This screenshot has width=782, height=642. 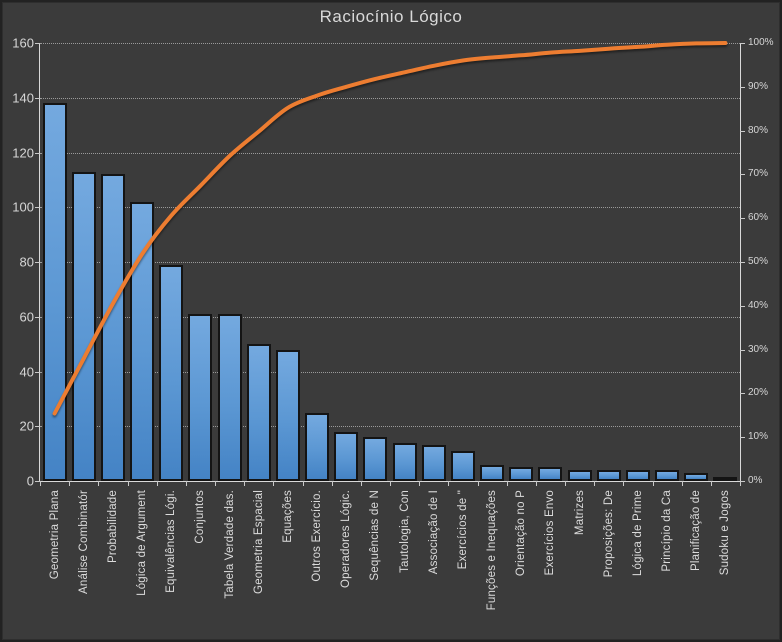 What do you see at coordinates (758, 261) in the screenshot?
I see `right-axis-tick-label: 50%` at bounding box center [758, 261].